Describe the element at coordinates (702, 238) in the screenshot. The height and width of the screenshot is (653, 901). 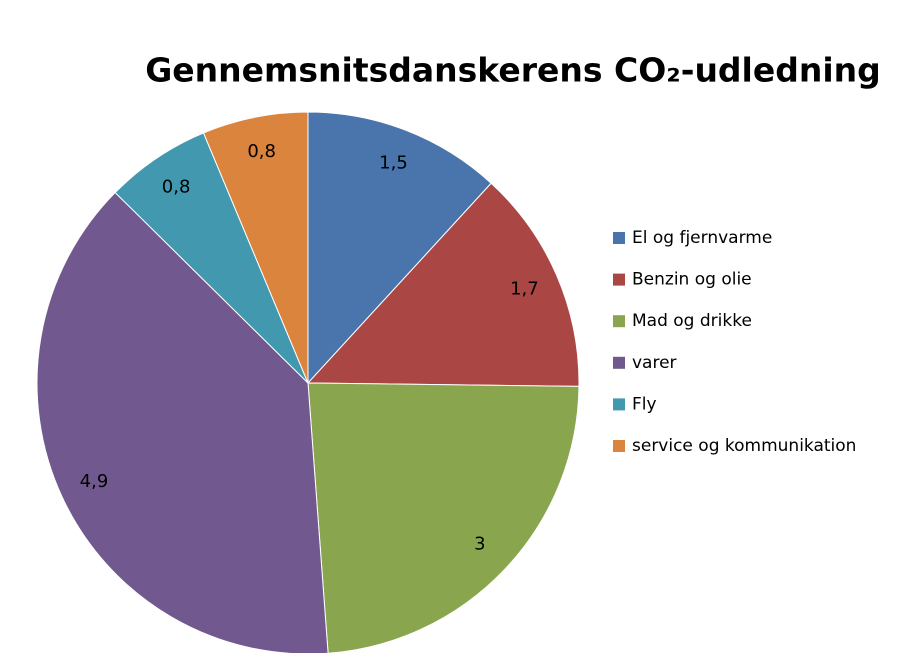
I see `legend-label: El og fjernvarme` at that location.